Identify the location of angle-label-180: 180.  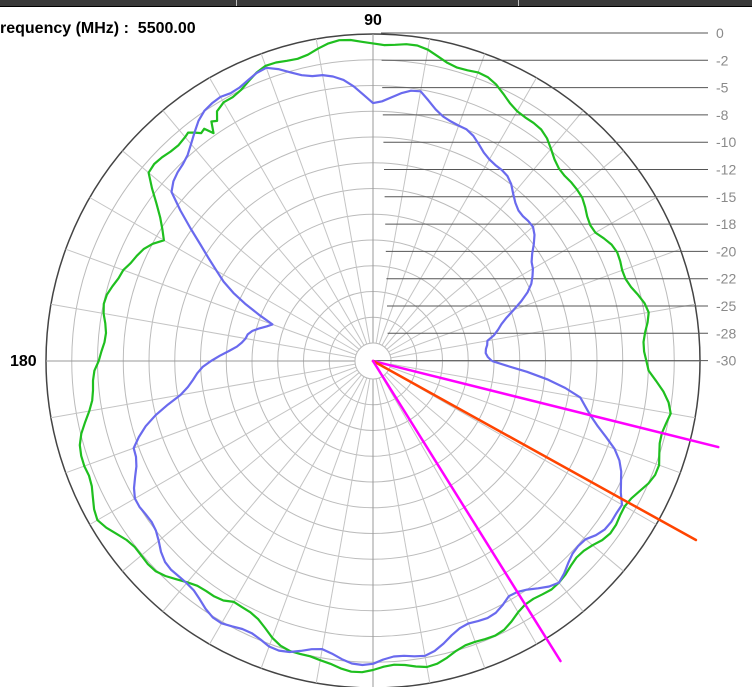
(23, 361).